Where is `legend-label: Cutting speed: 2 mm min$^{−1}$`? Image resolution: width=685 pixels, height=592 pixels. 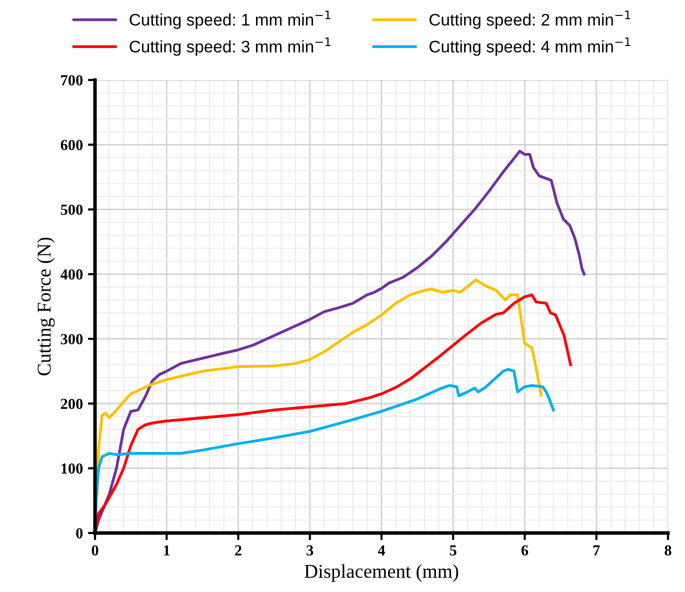
legend-label: Cutting speed: 2 mm min$^{−1}$ is located at coordinates (530, 19).